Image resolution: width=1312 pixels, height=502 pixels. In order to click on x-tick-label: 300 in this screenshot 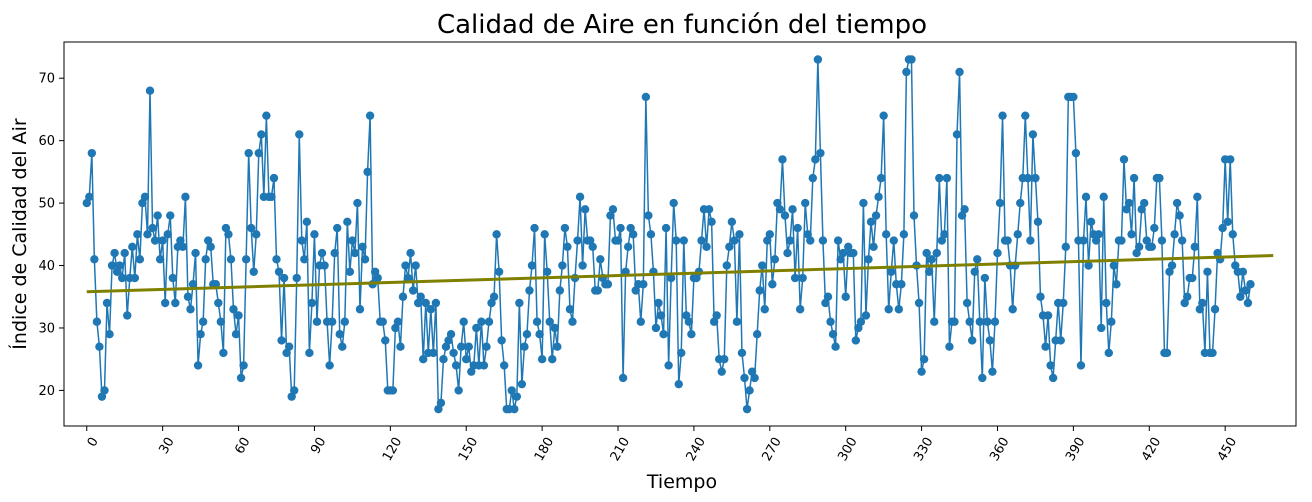, I will do `click(847, 449)`.